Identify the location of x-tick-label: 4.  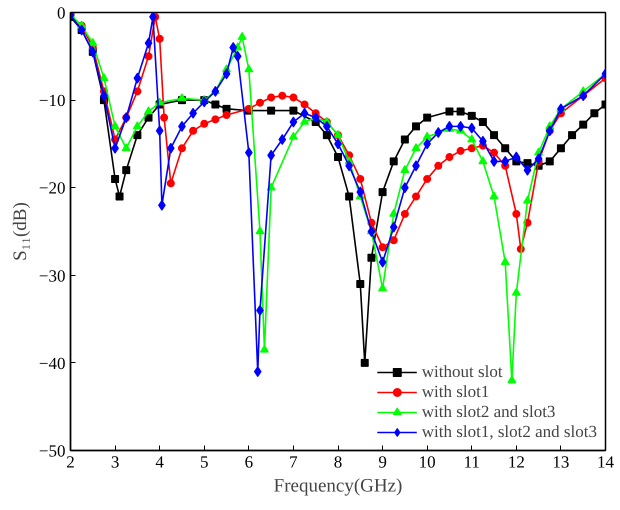
(159, 462).